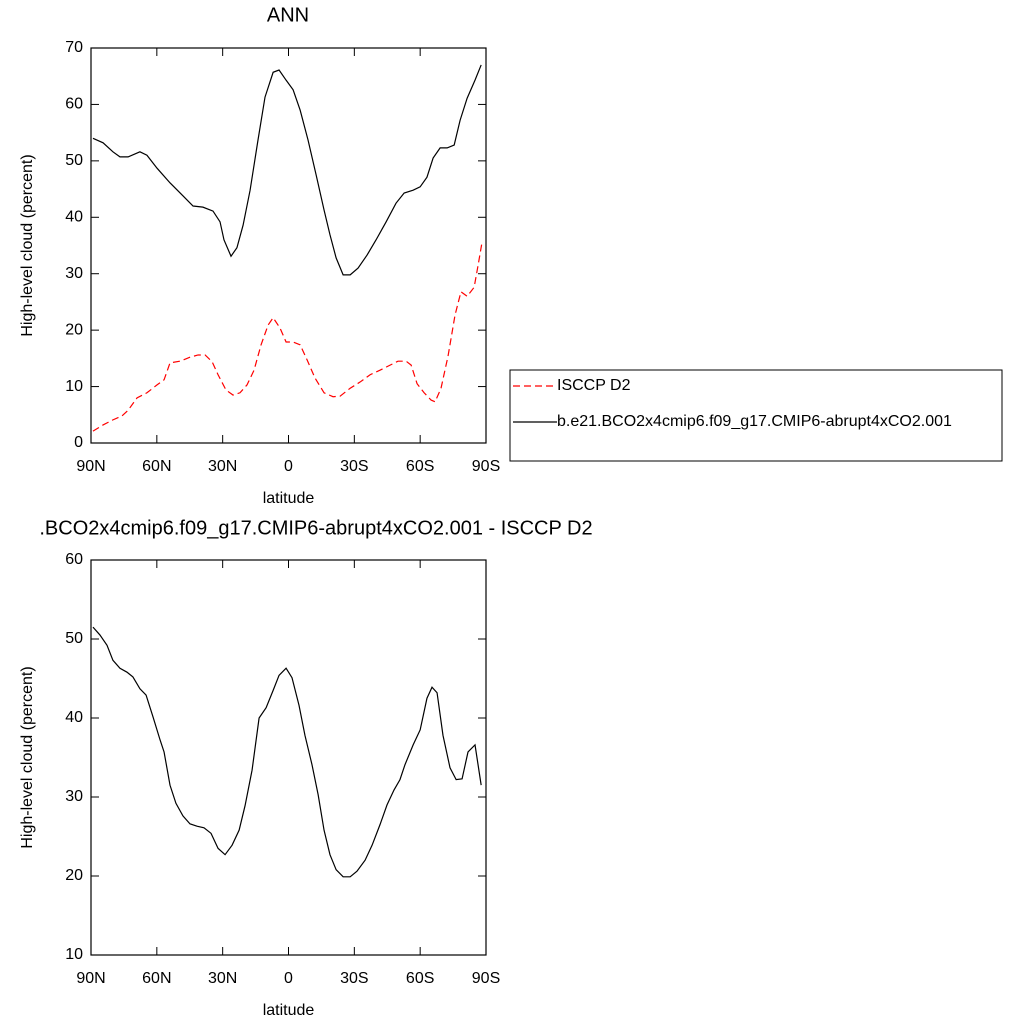  I want to click on chart-title: ANN, so click(288, 15).